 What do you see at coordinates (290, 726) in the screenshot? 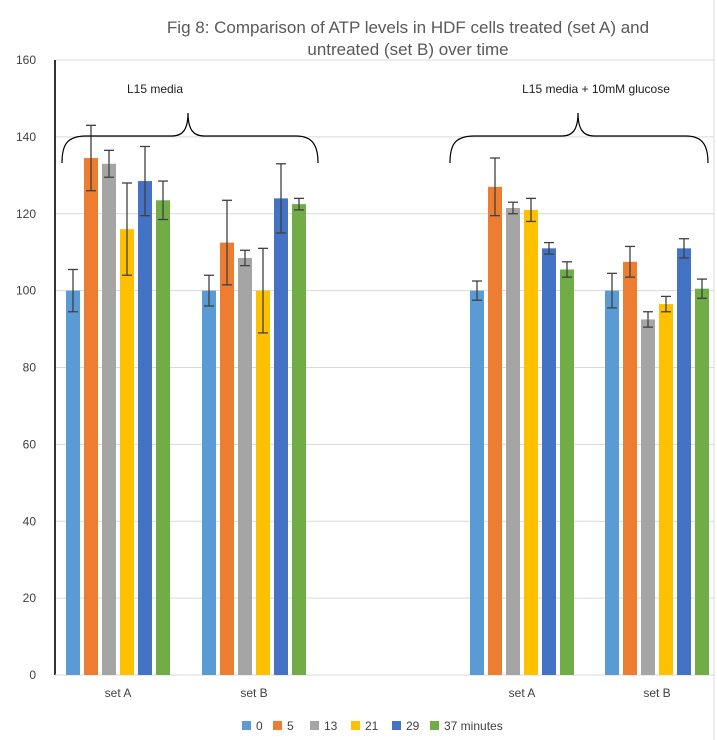
I see `legend-label: 5` at bounding box center [290, 726].